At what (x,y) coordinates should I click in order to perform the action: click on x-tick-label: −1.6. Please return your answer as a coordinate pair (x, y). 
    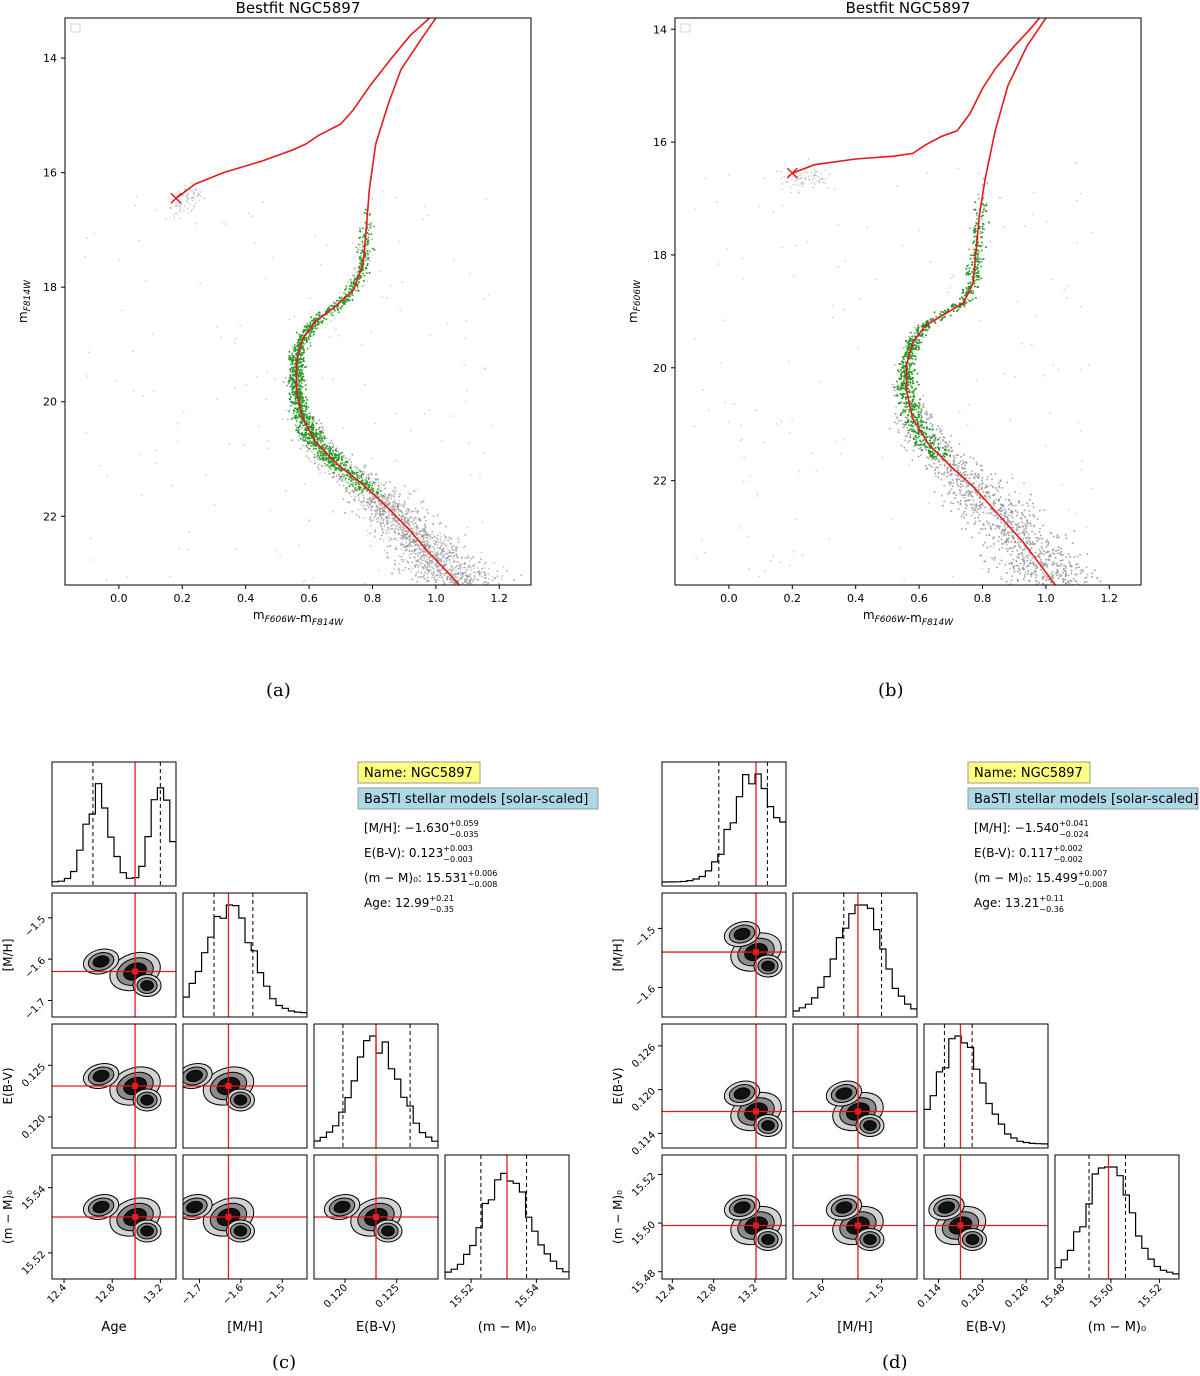
    Looking at the image, I should click on (233, 1294).